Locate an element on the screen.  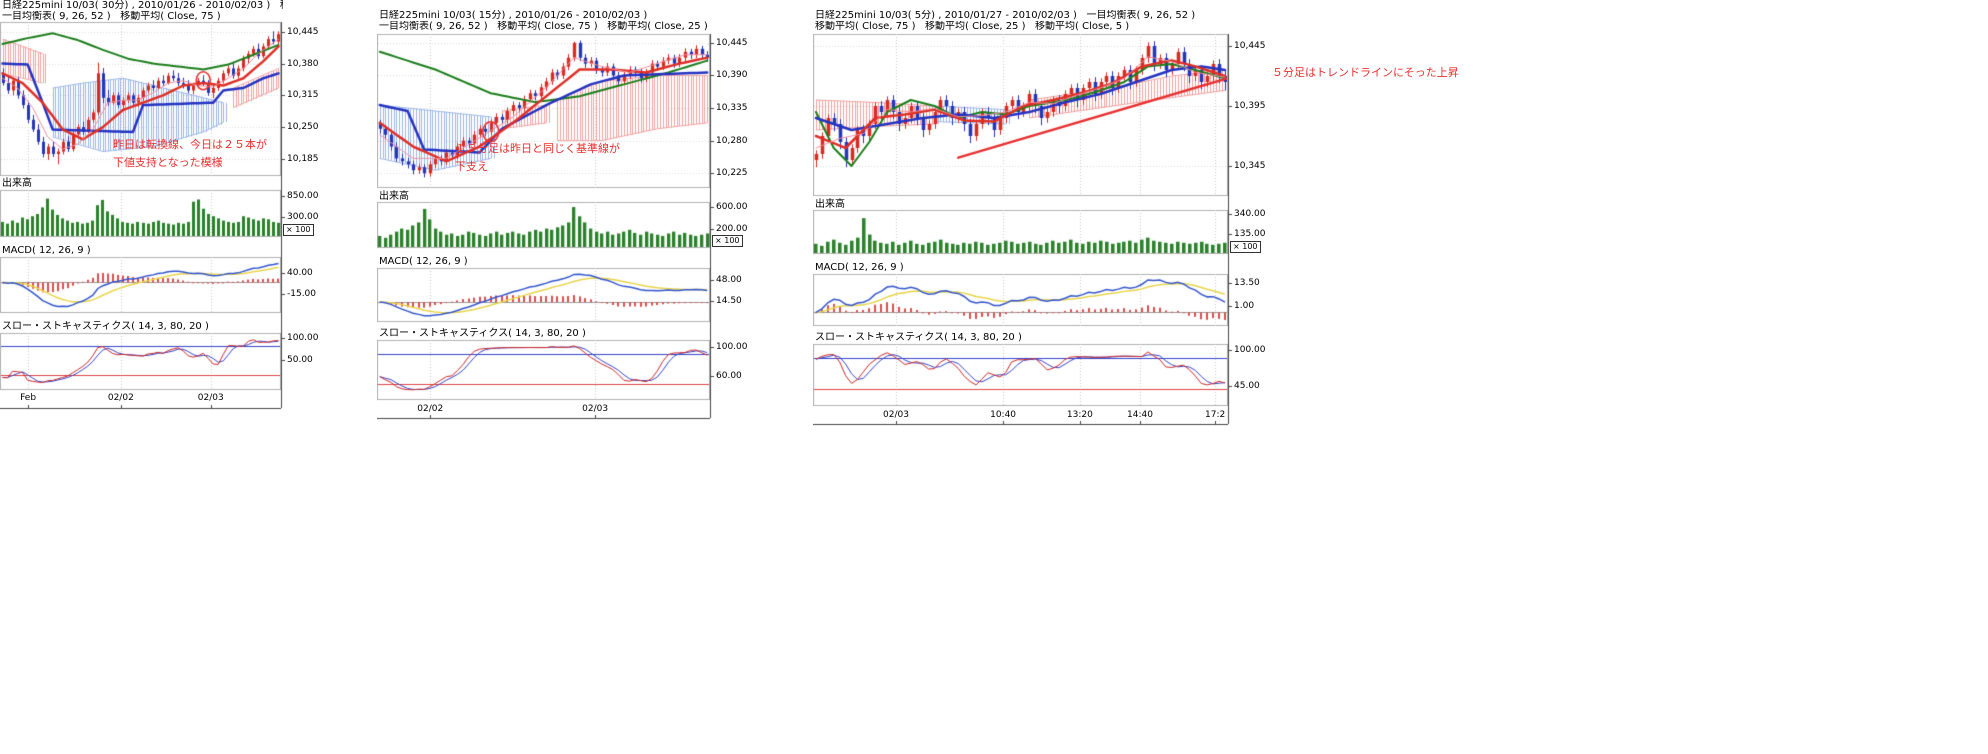
x-axis-label: 17:2 is located at coordinates (1215, 415).